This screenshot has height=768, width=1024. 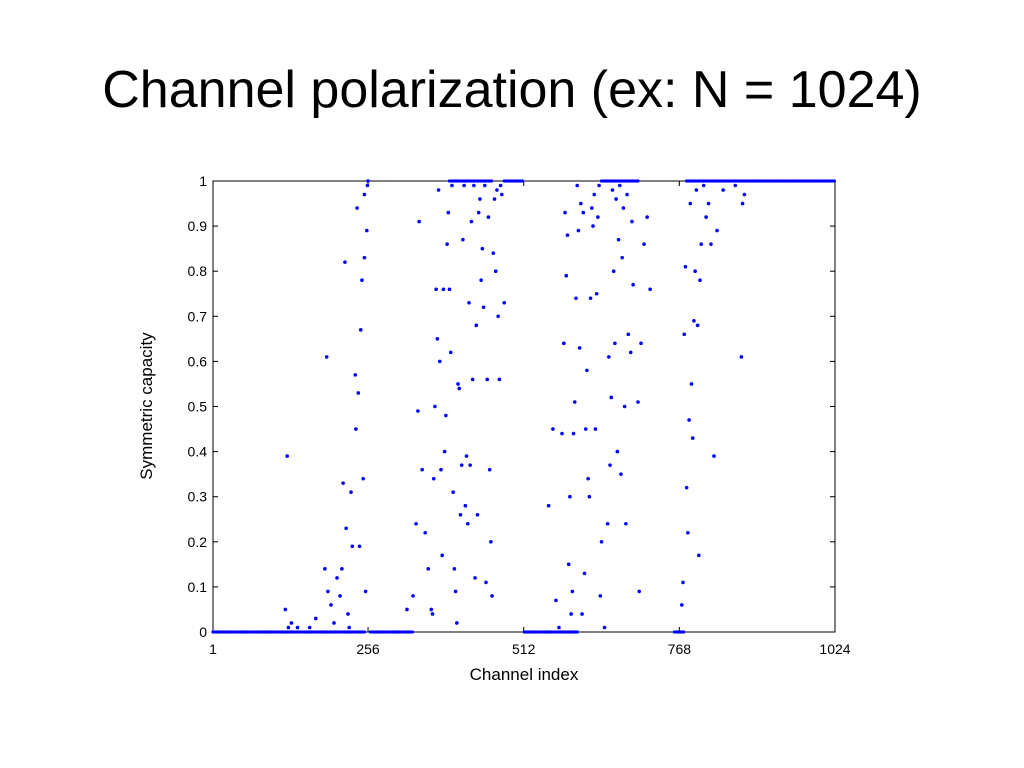 I want to click on x-tick-label: 256, so click(x=368, y=649).